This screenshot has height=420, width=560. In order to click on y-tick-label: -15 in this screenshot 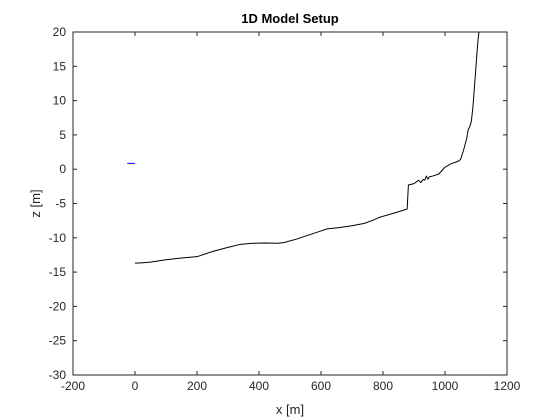, I will do `click(58, 272)`.